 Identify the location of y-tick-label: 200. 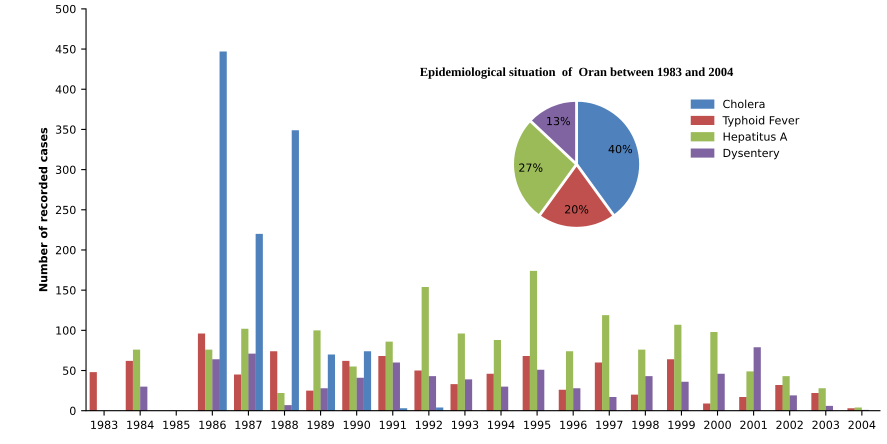
(66, 250).